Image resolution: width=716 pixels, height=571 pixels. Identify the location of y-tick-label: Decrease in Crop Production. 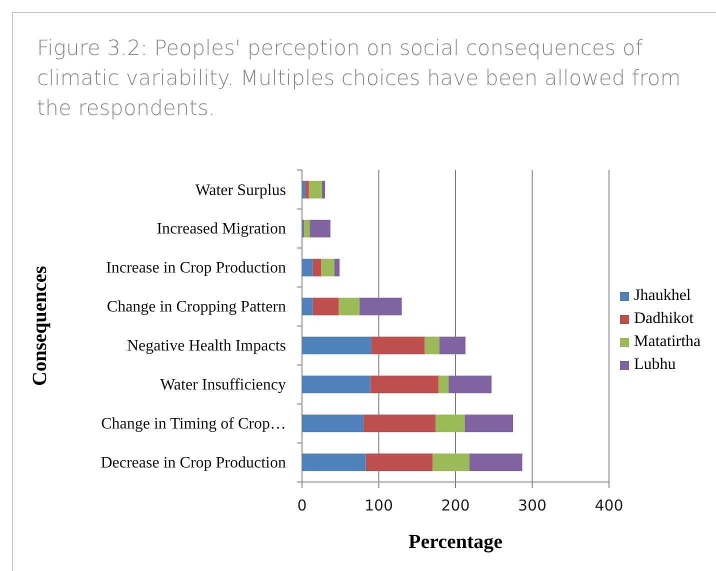
(193, 463).